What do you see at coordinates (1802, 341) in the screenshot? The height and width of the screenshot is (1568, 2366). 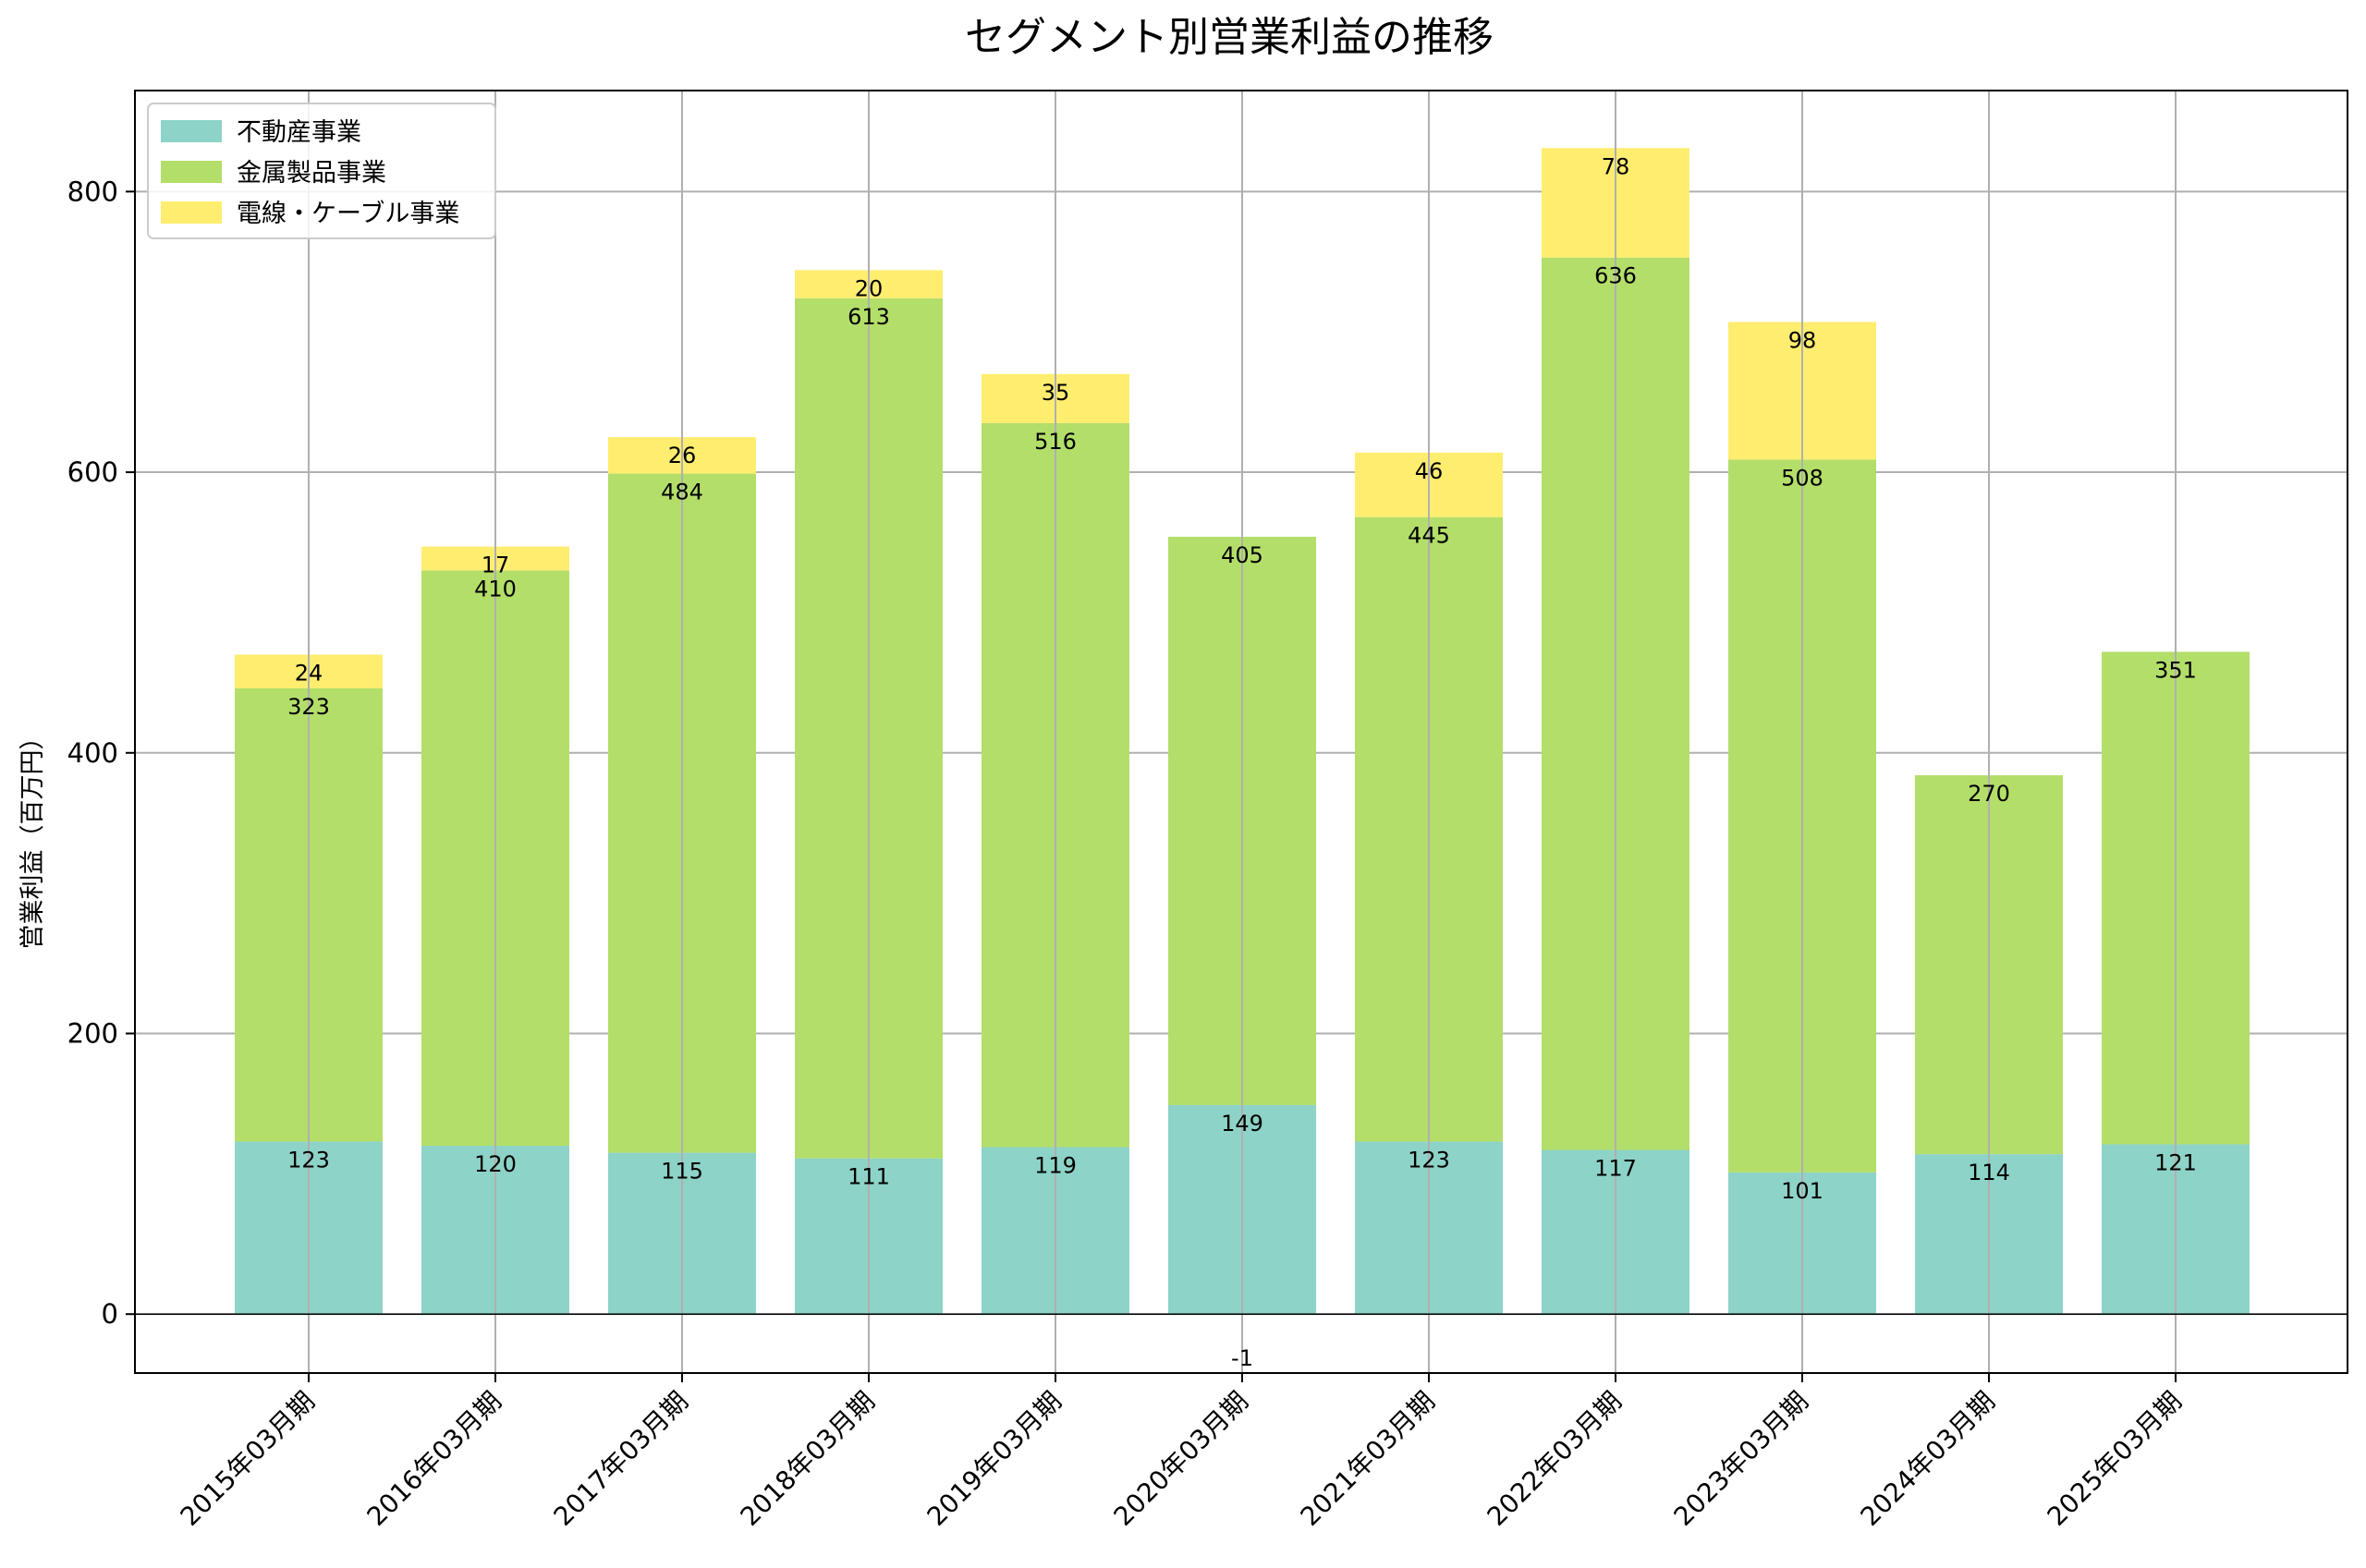 I see `data-label: 98` at bounding box center [1802, 341].